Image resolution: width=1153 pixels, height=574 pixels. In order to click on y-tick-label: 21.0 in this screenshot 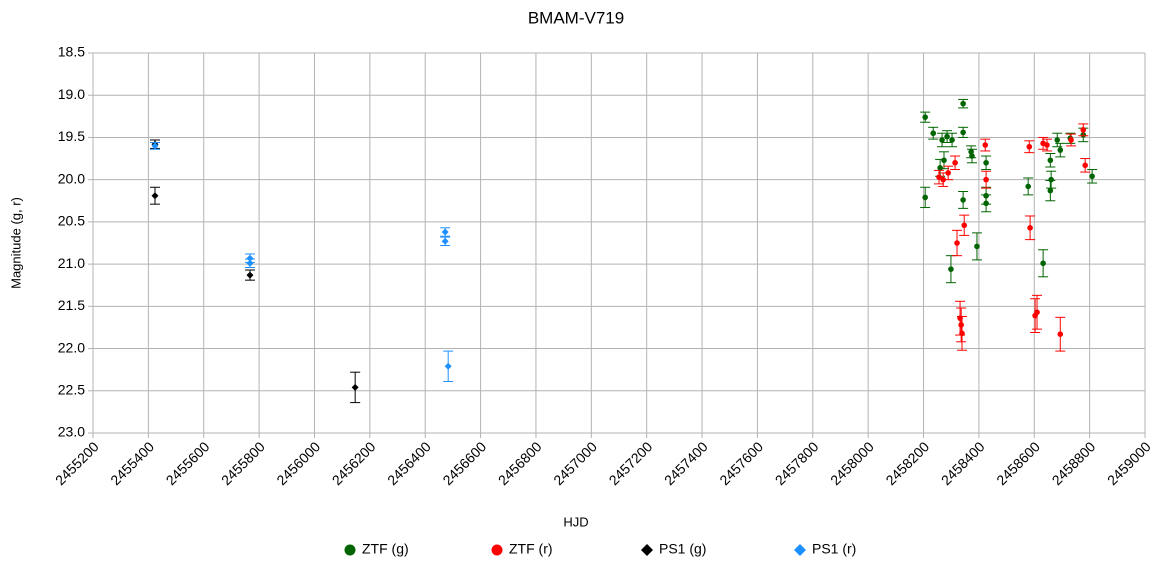, I will do `click(71, 263)`.